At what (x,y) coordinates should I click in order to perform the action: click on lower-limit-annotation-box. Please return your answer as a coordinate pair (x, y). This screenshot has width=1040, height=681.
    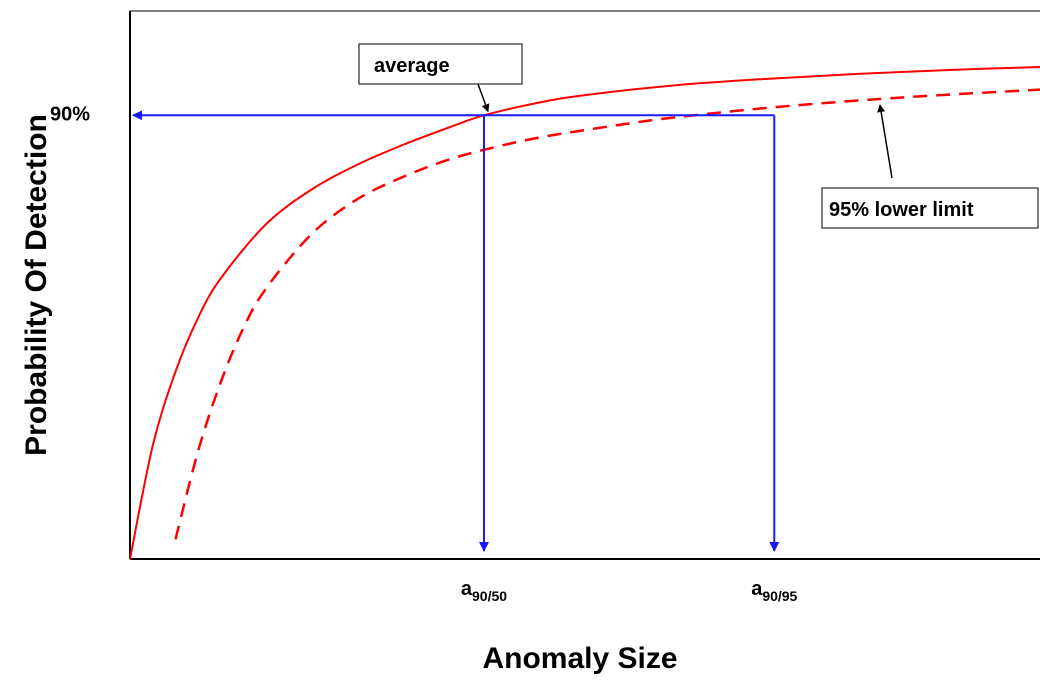
    Looking at the image, I should click on (930, 208).